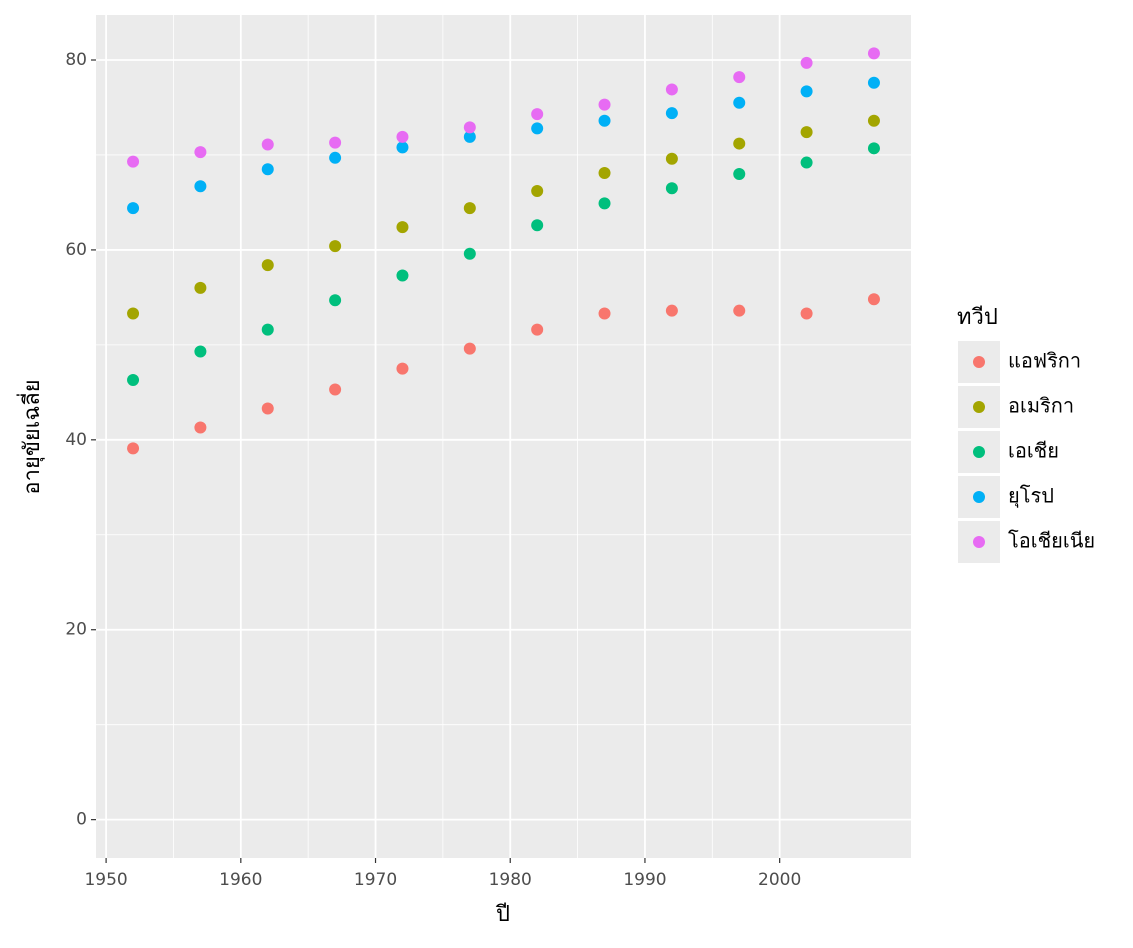  I want to click on y-axis-label: อายุขัยเฉลี่ย, so click(30, 436).